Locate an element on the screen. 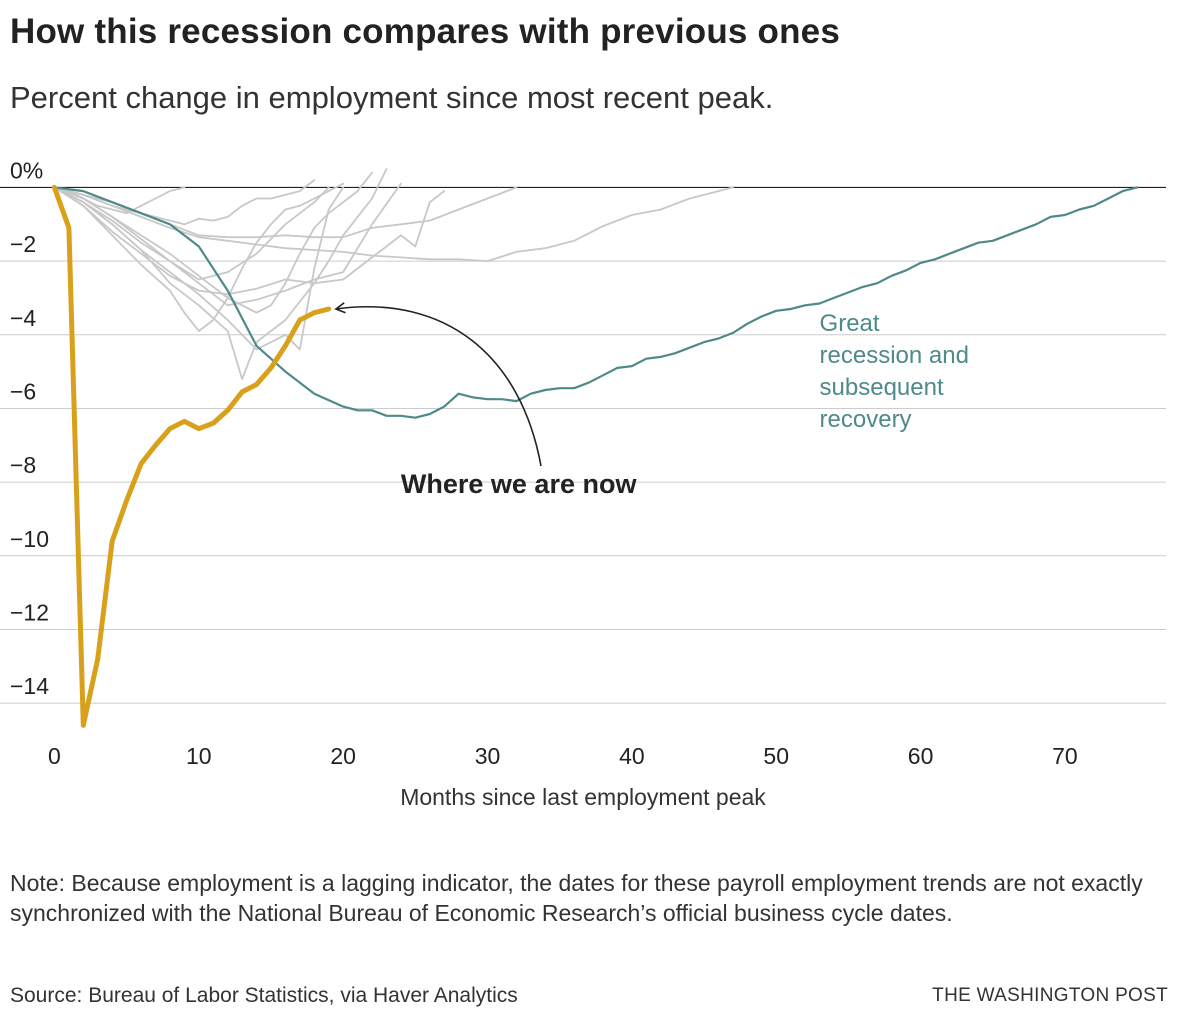  x-axis-title: Months since last employment peak is located at coordinates (583, 797).